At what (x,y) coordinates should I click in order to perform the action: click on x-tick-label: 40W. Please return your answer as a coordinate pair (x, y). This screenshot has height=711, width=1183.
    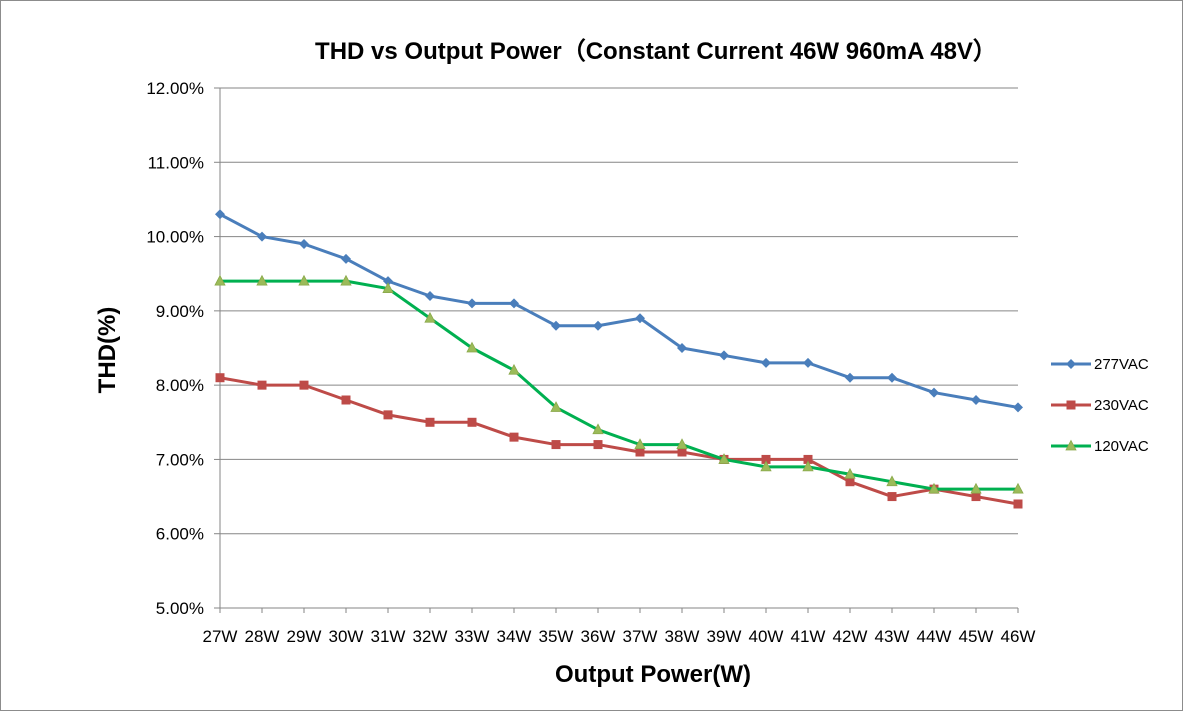
    Looking at the image, I should click on (766, 636).